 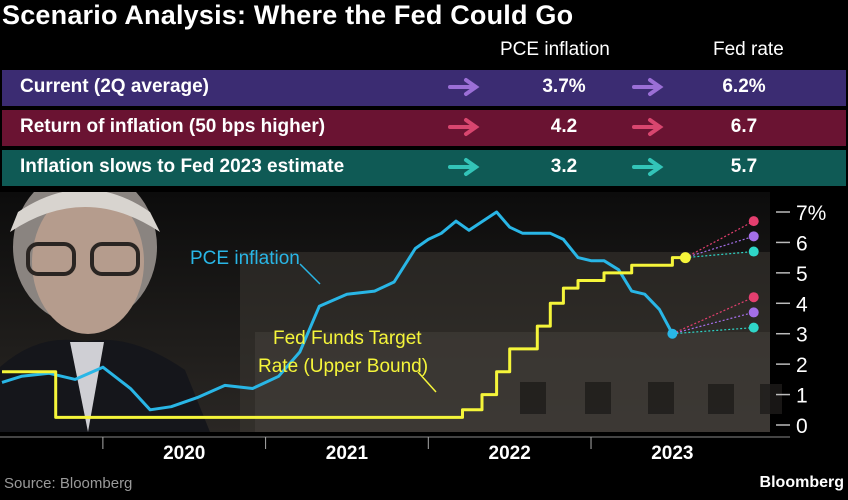 I want to click on y-axis: 0 1 2 3 4 5 6 7%, so click(x=811, y=320).